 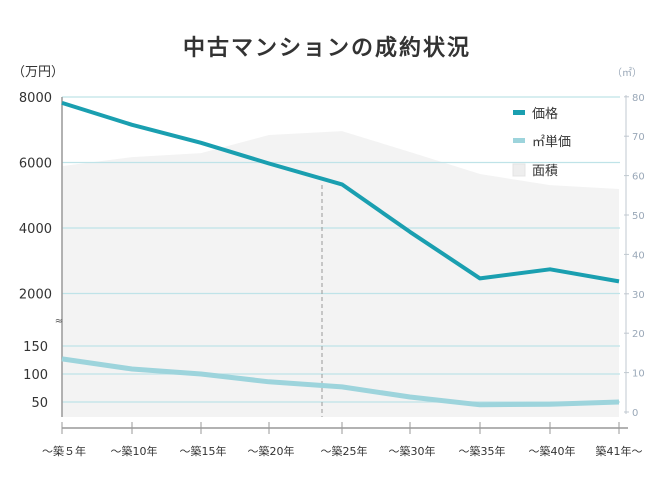 What do you see at coordinates (545, 114) in the screenshot?
I see `legend-label: 価格` at bounding box center [545, 114].